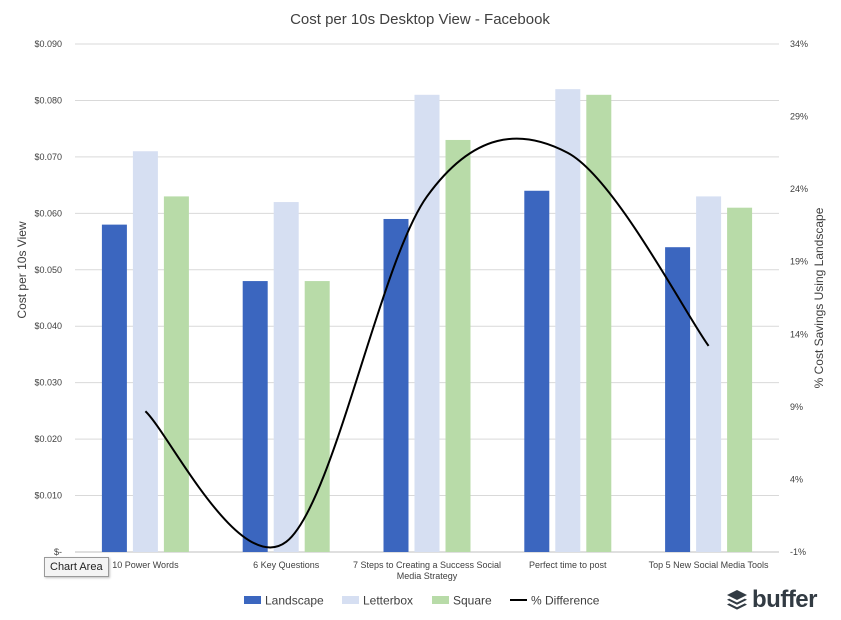 This screenshot has height=620, width=841. What do you see at coordinates (48, 326) in the screenshot?
I see `y-tick-label: $0.040` at bounding box center [48, 326].